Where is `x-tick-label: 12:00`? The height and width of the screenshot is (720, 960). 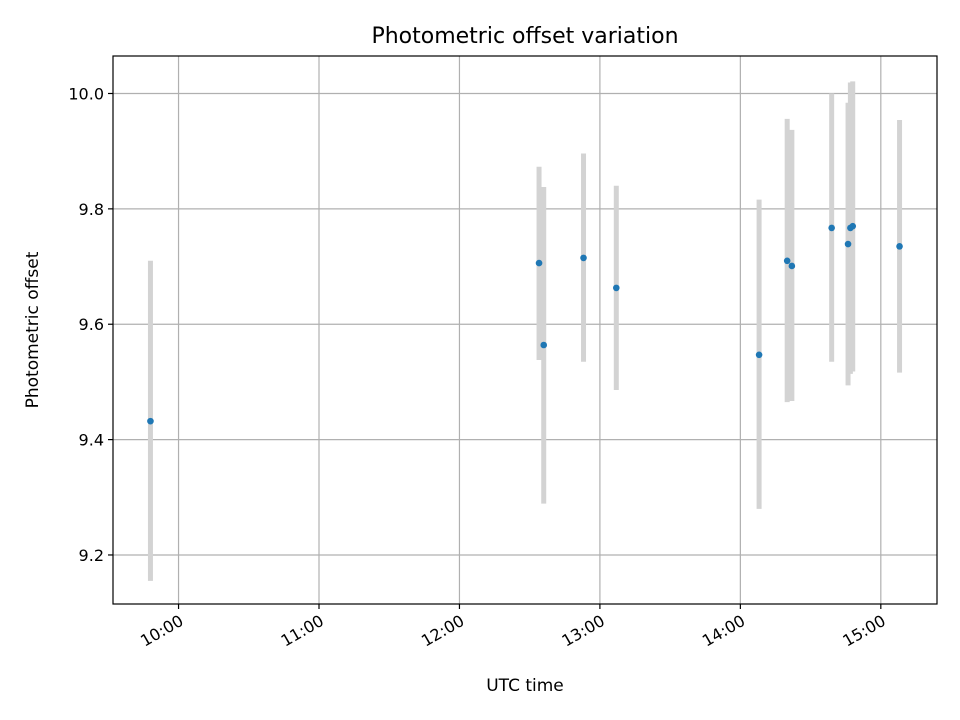
x-tick-label: 12:00 is located at coordinates (442, 631).